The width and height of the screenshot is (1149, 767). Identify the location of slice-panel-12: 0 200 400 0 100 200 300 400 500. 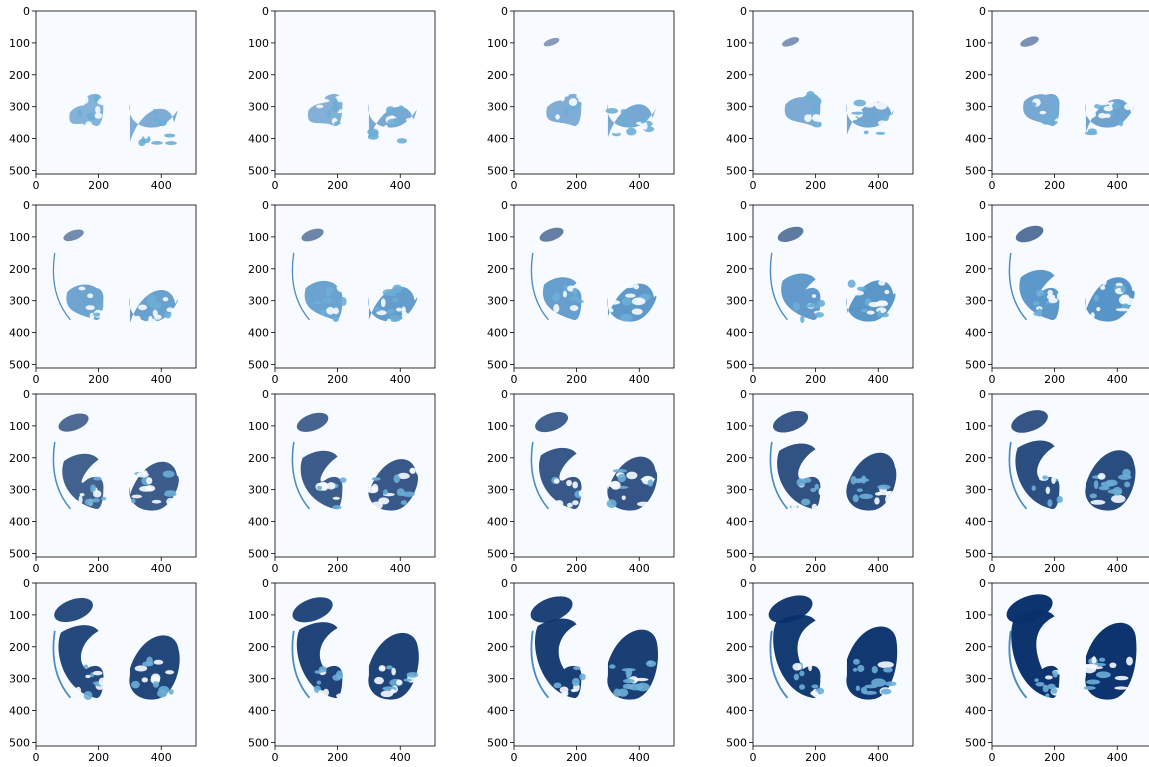
(342, 481).